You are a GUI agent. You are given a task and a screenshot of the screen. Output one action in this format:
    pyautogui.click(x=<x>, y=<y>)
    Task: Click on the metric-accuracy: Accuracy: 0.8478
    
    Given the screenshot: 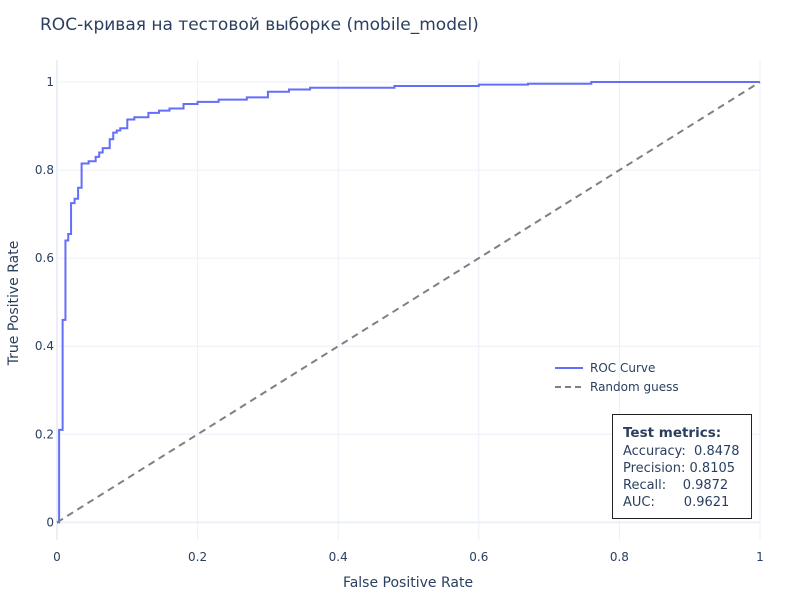 What is the action you would take?
    pyautogui.click(x=681, y=451)
    